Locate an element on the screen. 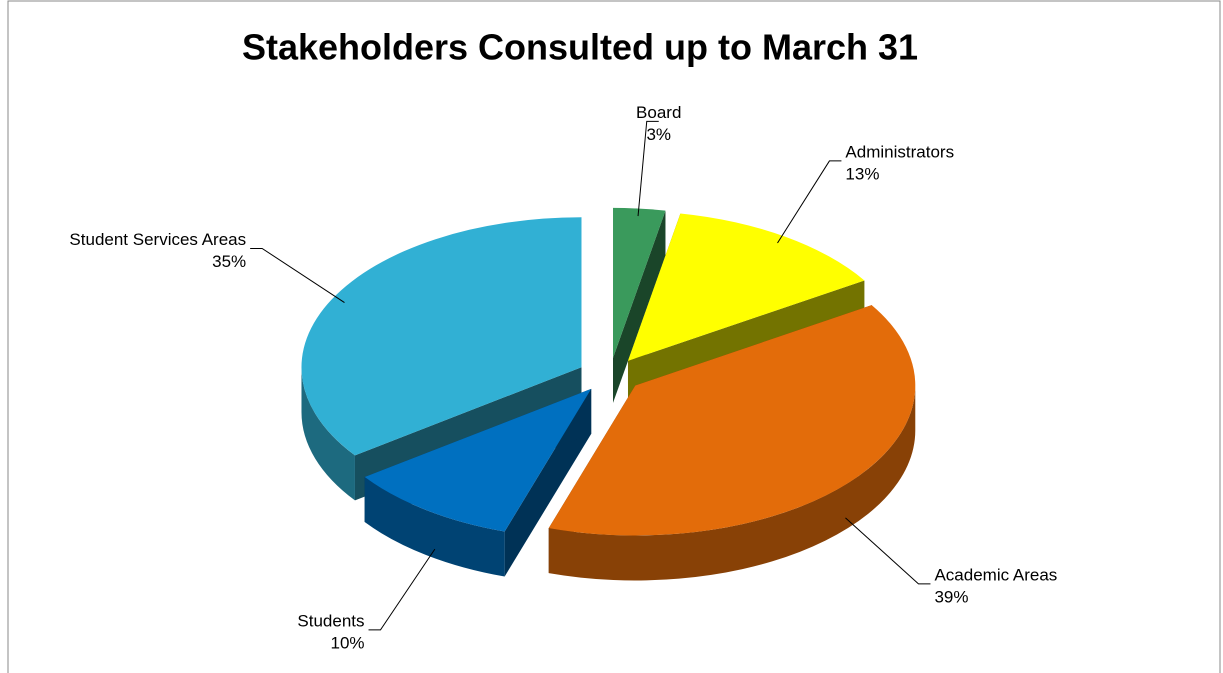  slice-label: Students is located at coordinates (330, 620).